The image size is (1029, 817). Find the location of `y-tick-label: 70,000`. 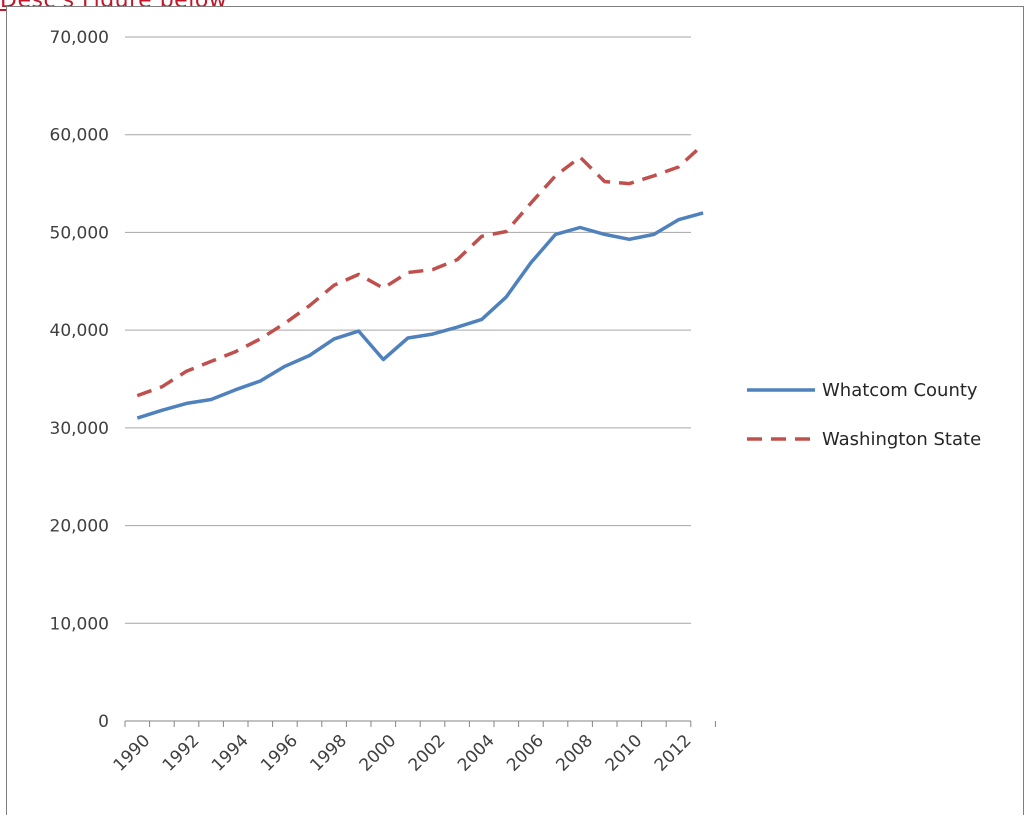

y-tick-label: 70,000 is located at coordinates (79, 38).